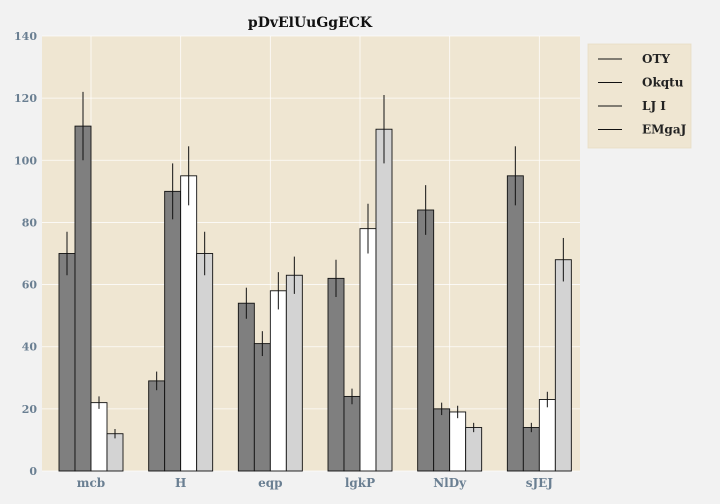 This screenshot has width=720, height=504. What do you see at coordinates (664, 130) in the screenshot?
I see `legend-label: EMgaJ` at bounding box center [664, 130].